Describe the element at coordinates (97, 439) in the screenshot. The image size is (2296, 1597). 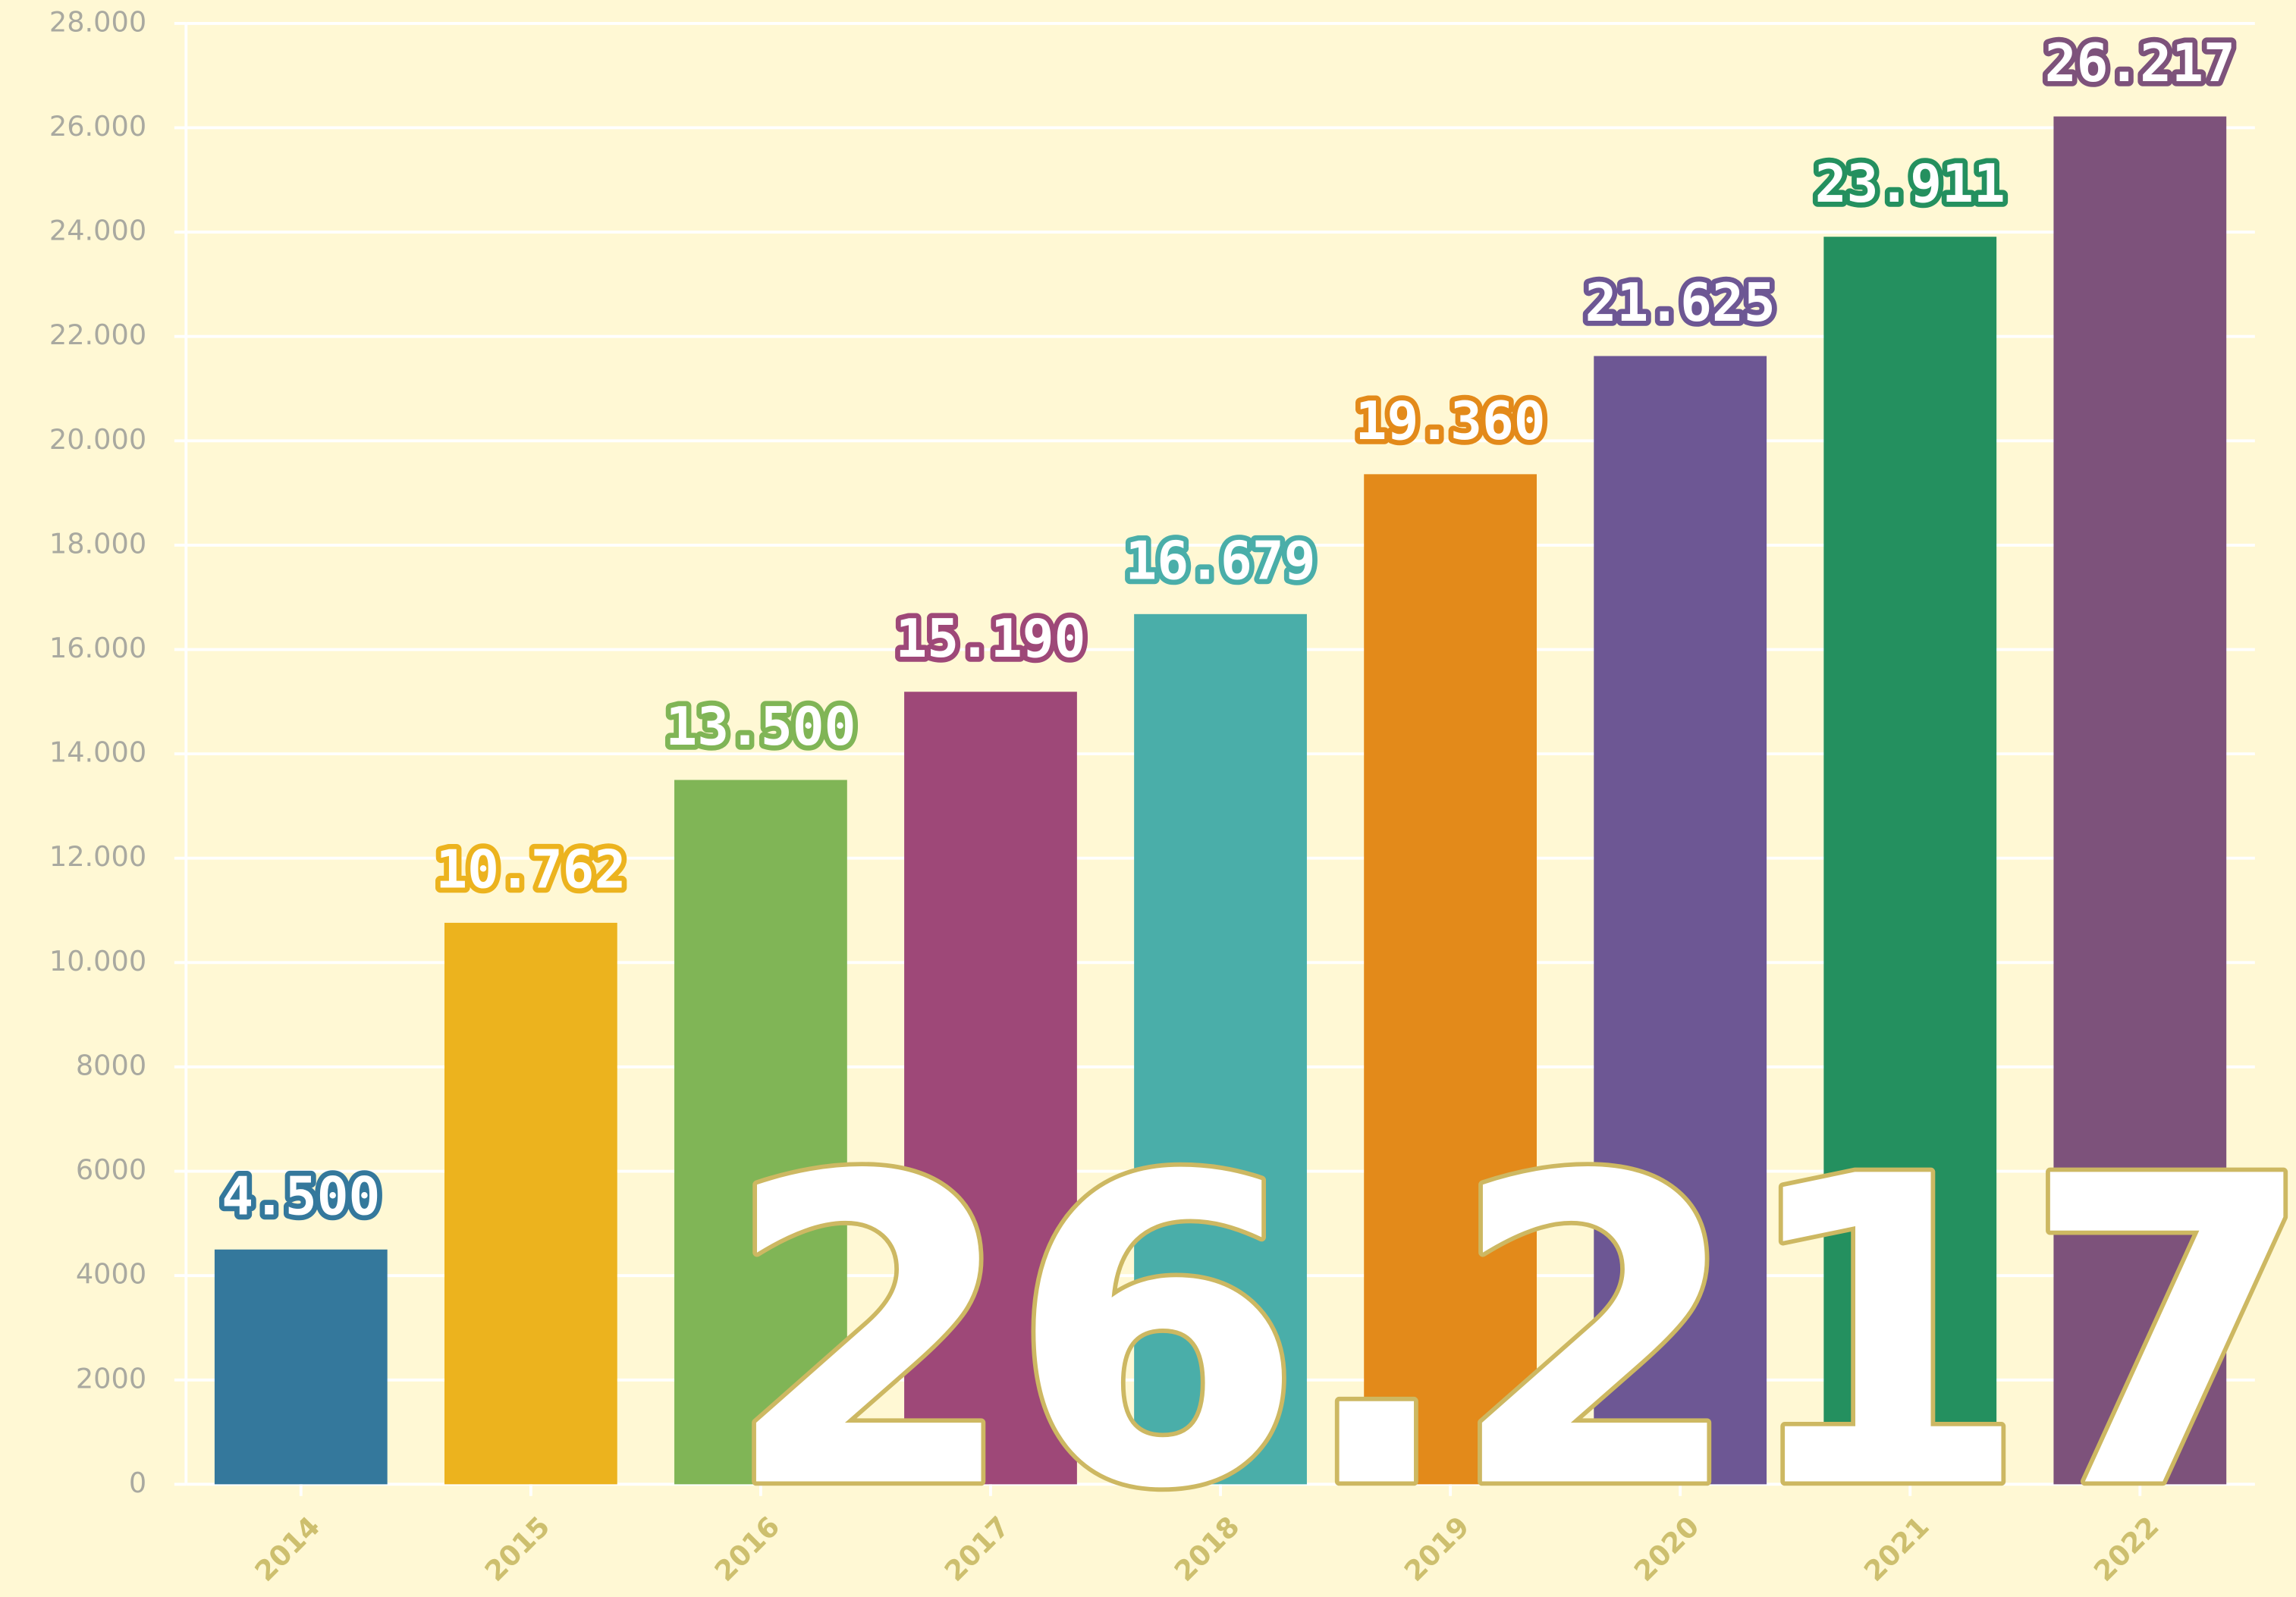
I see `y-tick-label: 20.000` at that location.